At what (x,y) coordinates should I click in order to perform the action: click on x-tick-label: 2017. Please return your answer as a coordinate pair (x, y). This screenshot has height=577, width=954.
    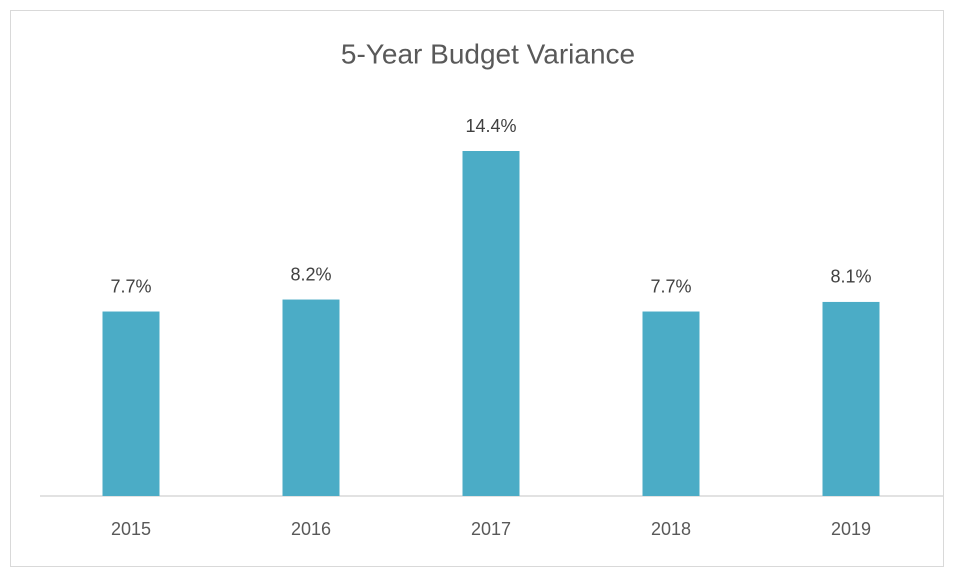
    Looking at the image, I should click on (491, 529).